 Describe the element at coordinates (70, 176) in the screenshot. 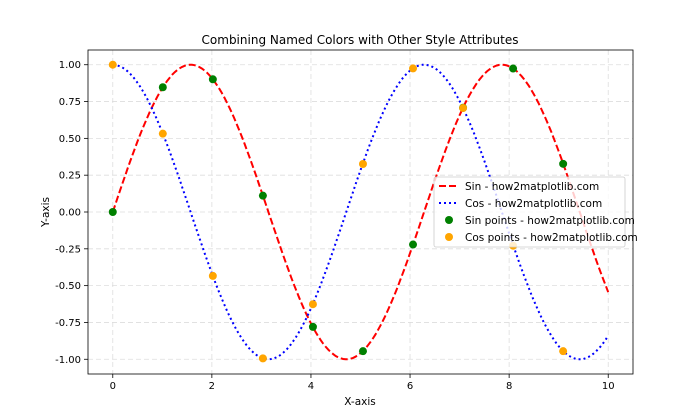

I see `y-tick-label: 0.25` at that location.